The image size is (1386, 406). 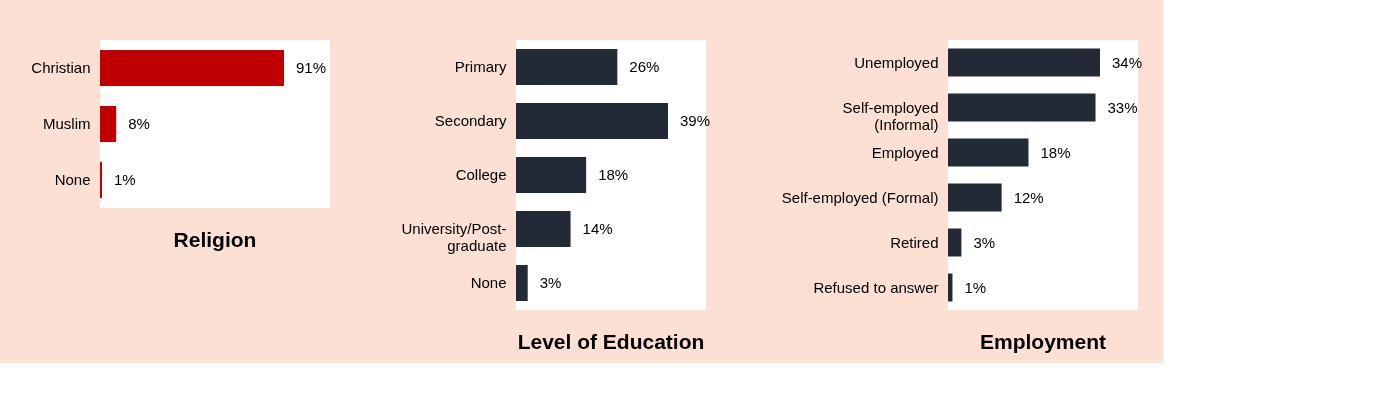 What do you see at coordinates (470, 120) in the screenshot?
I see `y-tick-label: Secondary` at bounding box center [470, 120].